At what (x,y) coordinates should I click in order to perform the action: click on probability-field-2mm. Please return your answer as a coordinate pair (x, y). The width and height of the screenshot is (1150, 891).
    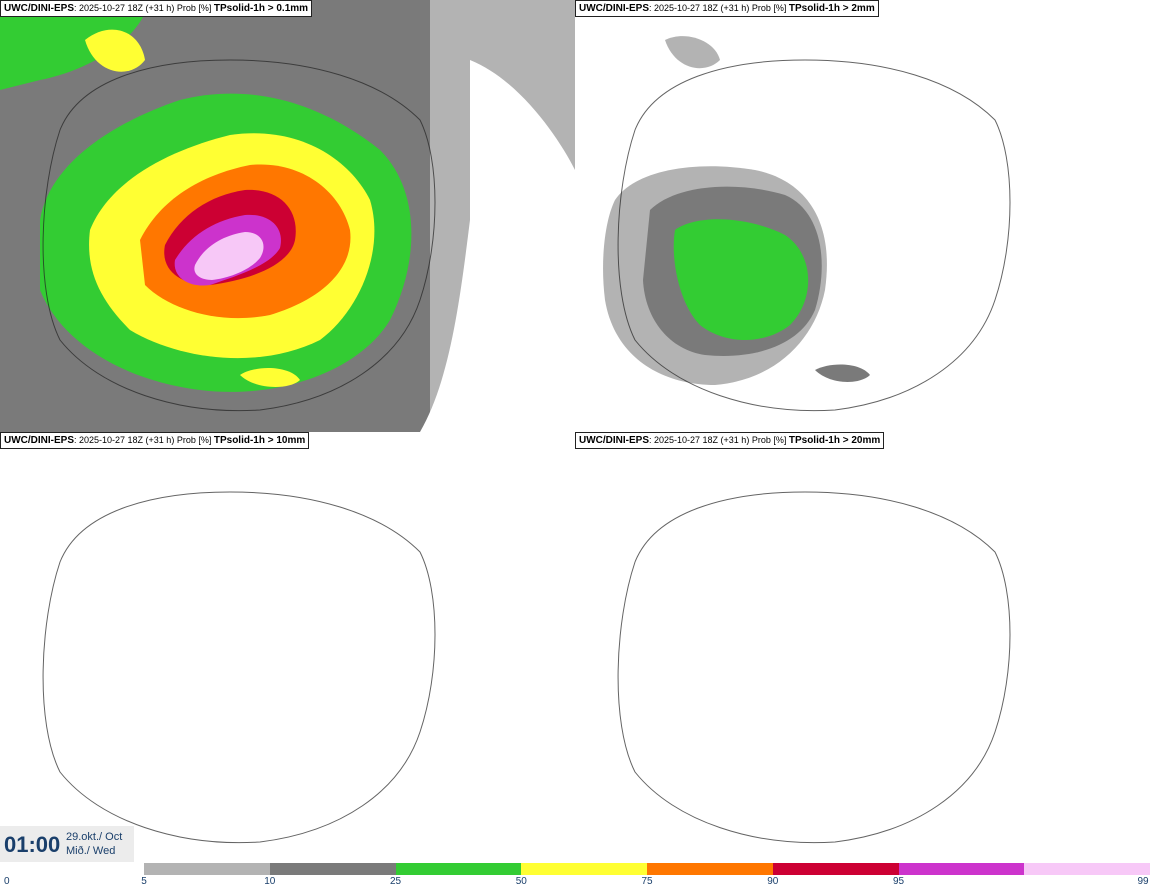
    Looking at the image, I should click on (807, 224).